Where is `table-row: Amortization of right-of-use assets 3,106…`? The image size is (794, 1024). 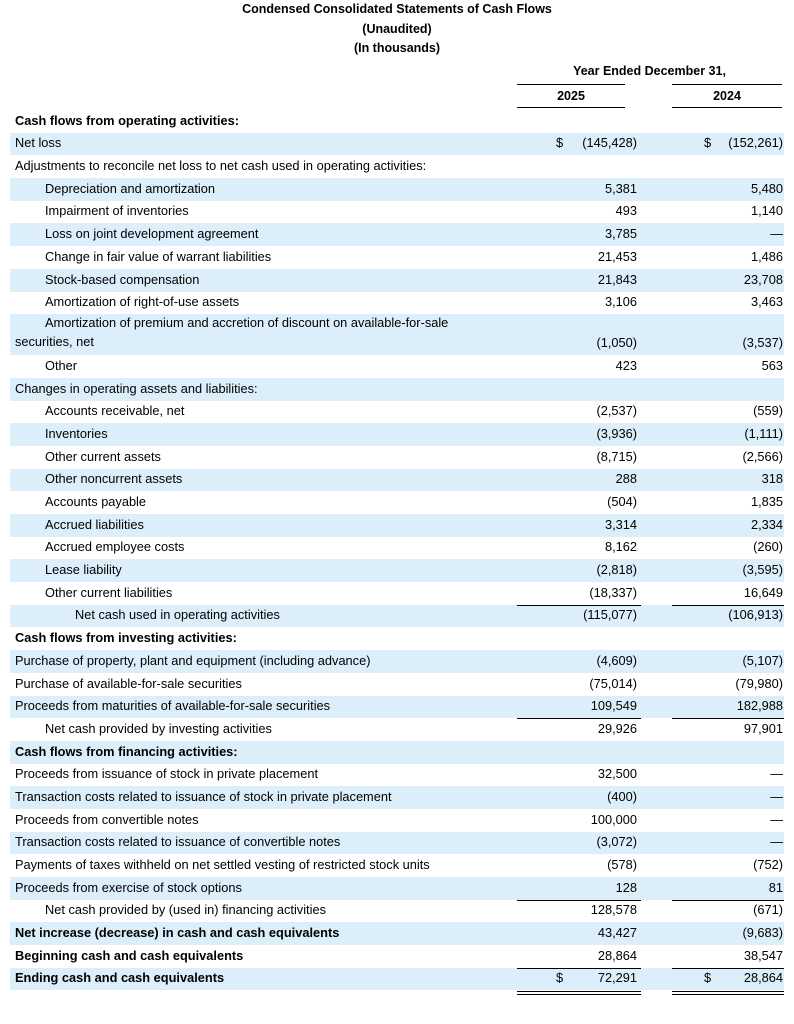 table-row: Amortization of right-of-use assets 3,106… is located at coordinates (397, 303).